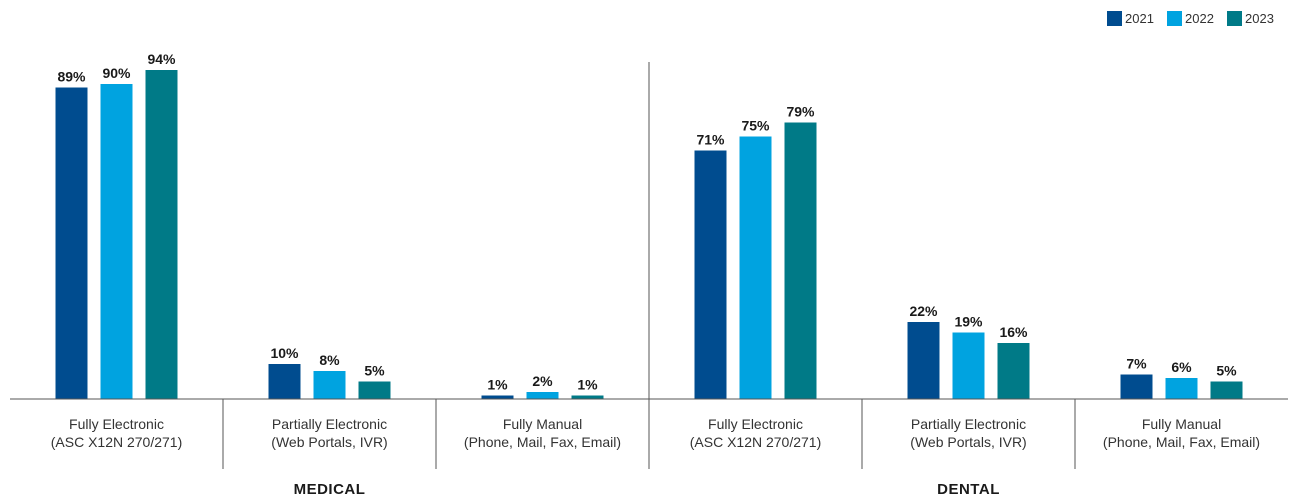 The height and width of the screenshot is (499, 1293). Describe the element at coordinates (1181, 388) in the screenshot. I see `bar-2022-cat6` at that location.